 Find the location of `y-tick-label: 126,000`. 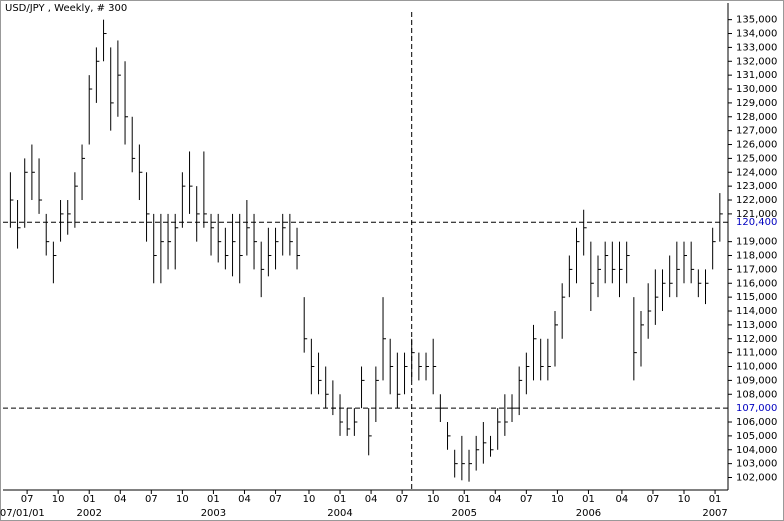

y-tick-label: 126,000 is located at coordinates (756, 145).